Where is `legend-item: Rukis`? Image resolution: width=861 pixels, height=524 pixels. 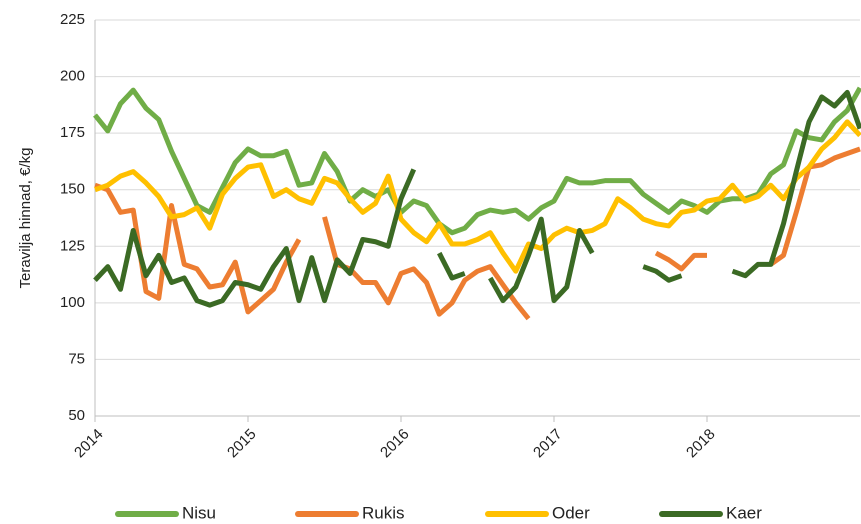
legend-item: Rukis is located at coordinates (350, 512).